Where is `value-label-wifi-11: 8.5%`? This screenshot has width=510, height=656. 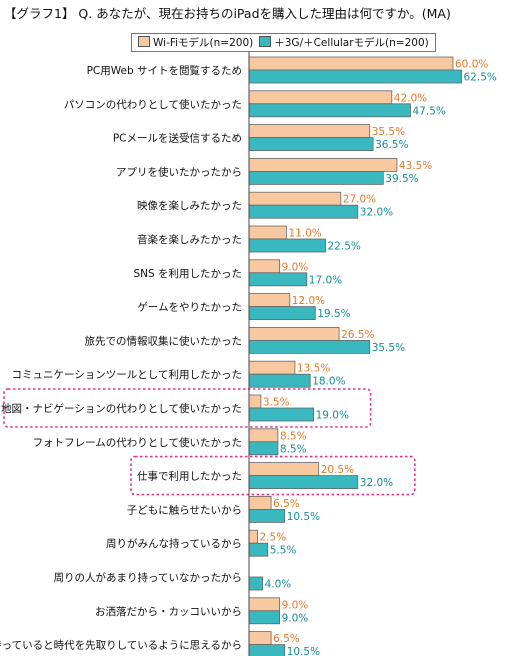
value-label-wifi-11: 8.5% is located at coordinates (293, 436).